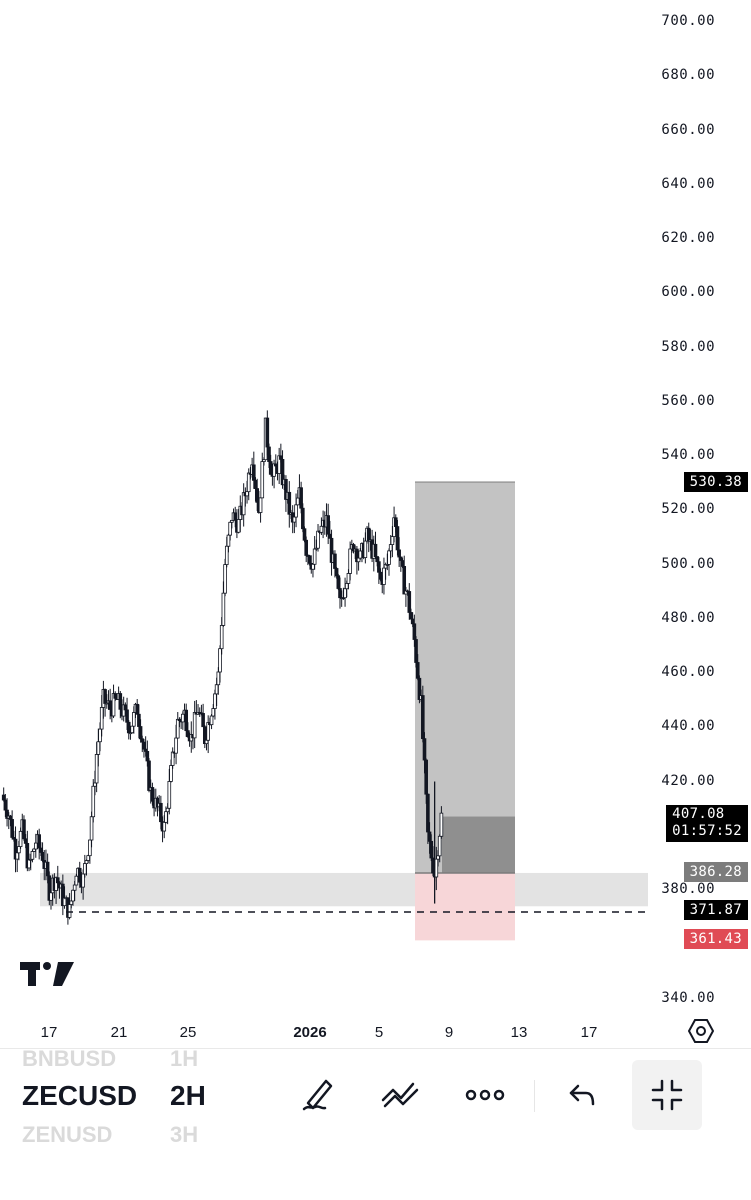  I want to click on price-axis-label: 620.00, so click(688, 238).